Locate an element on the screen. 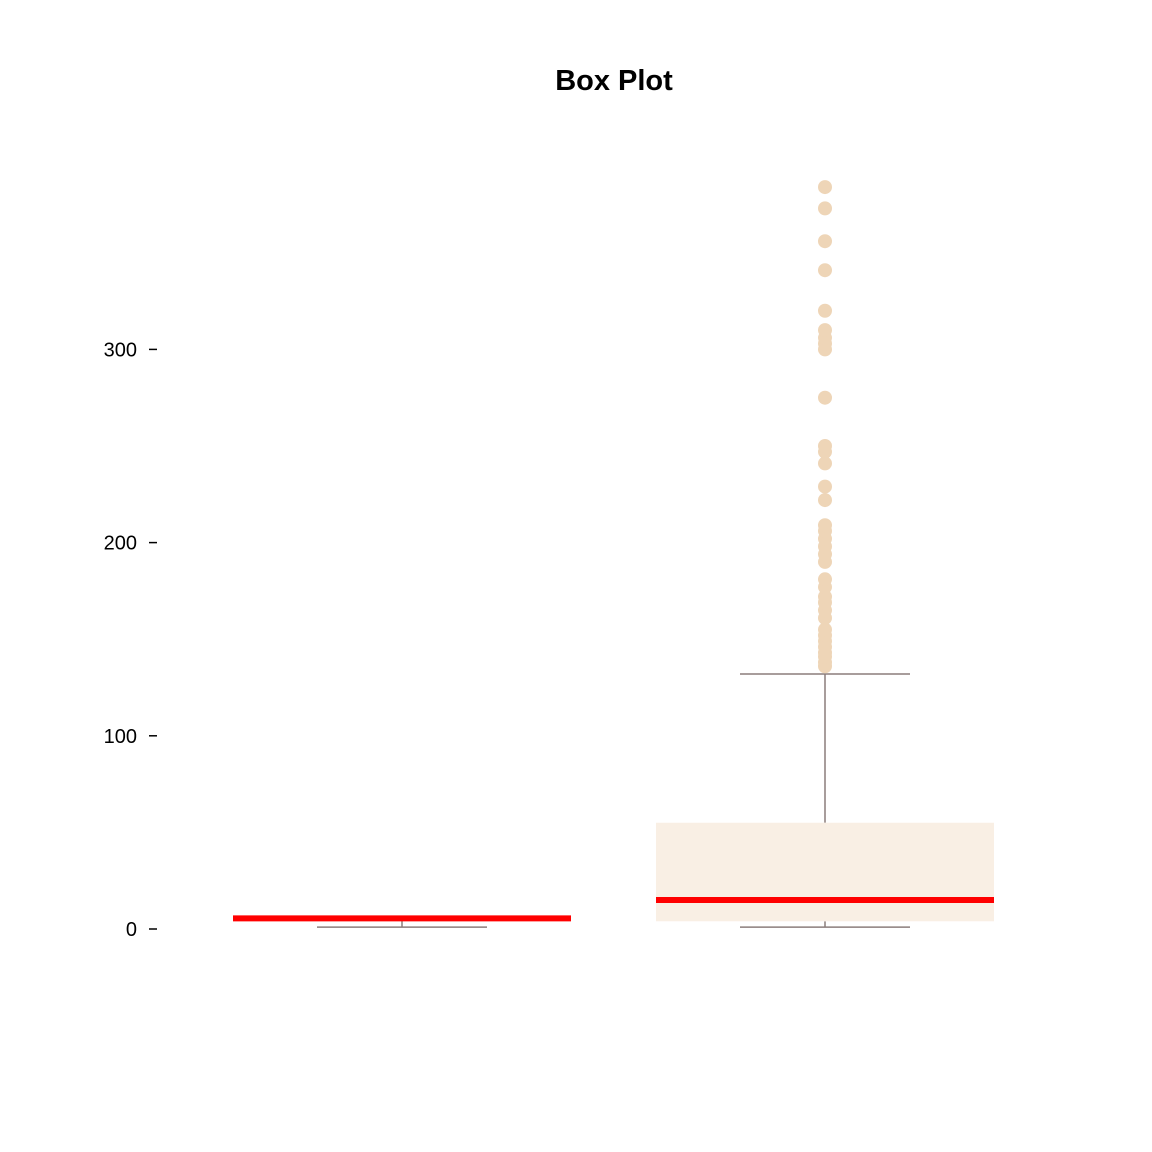 This screenshot has width=1152, height=1152. y-tick-label: 300 is located at coordinates (120, 350).